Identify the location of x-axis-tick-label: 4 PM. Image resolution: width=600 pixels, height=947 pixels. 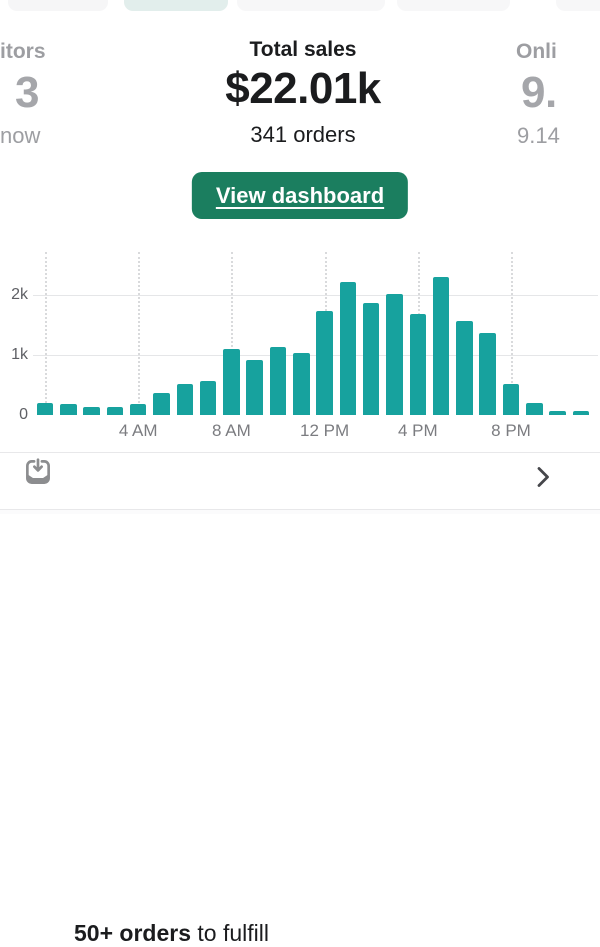
(417, 430).